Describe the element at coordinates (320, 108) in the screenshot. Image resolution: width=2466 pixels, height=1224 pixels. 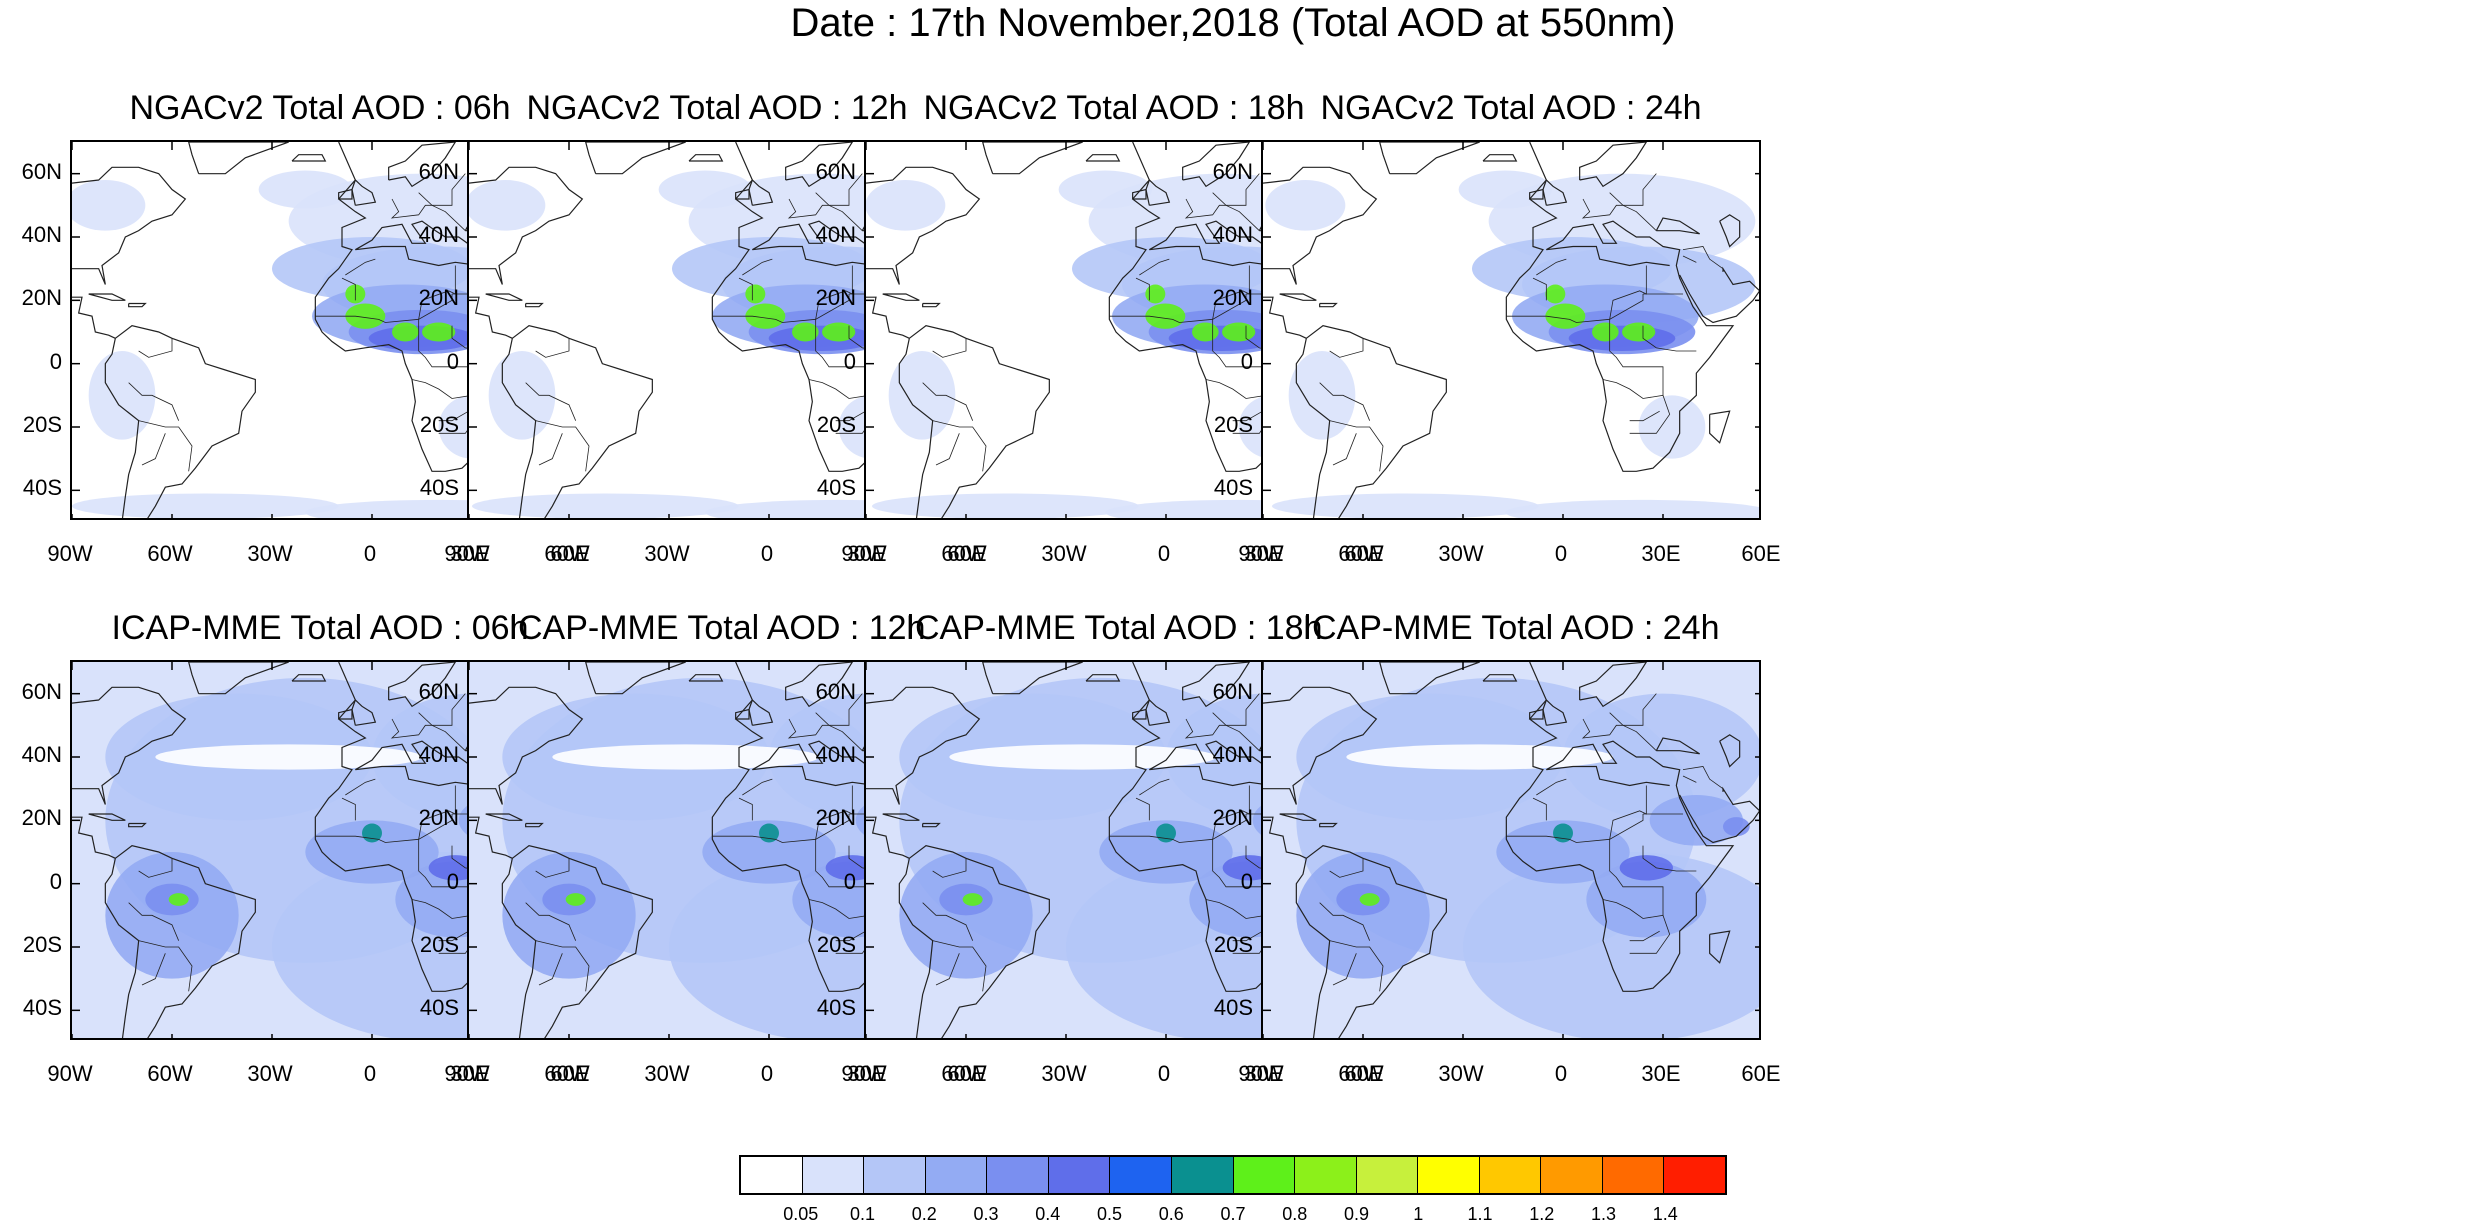
I see `panel-title: NGACv2 Total AOD : 06h` at that location.